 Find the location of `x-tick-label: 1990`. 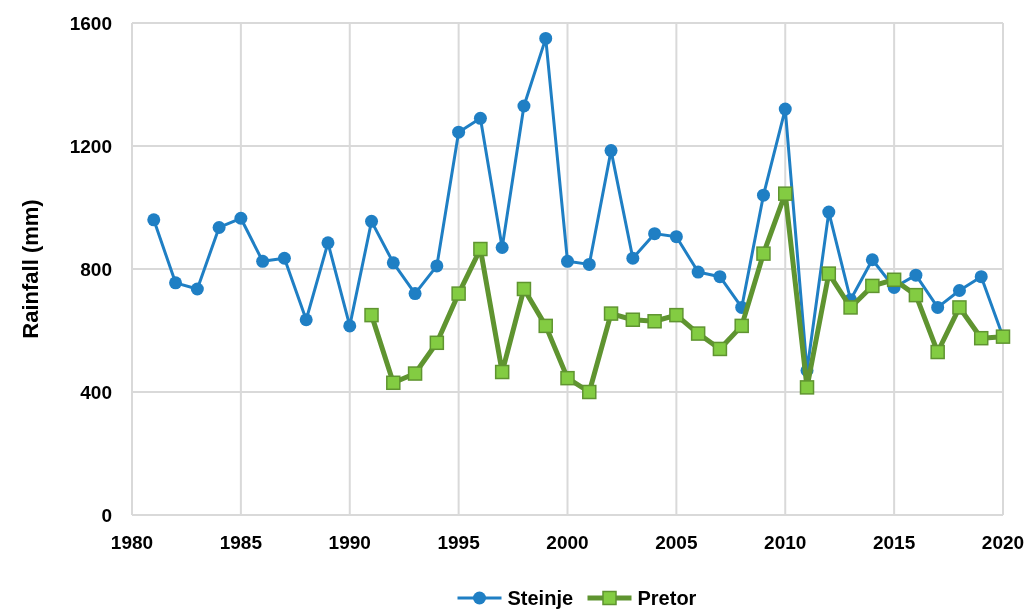

x-tick-label: 1990 is located at coordinates (349, 542).